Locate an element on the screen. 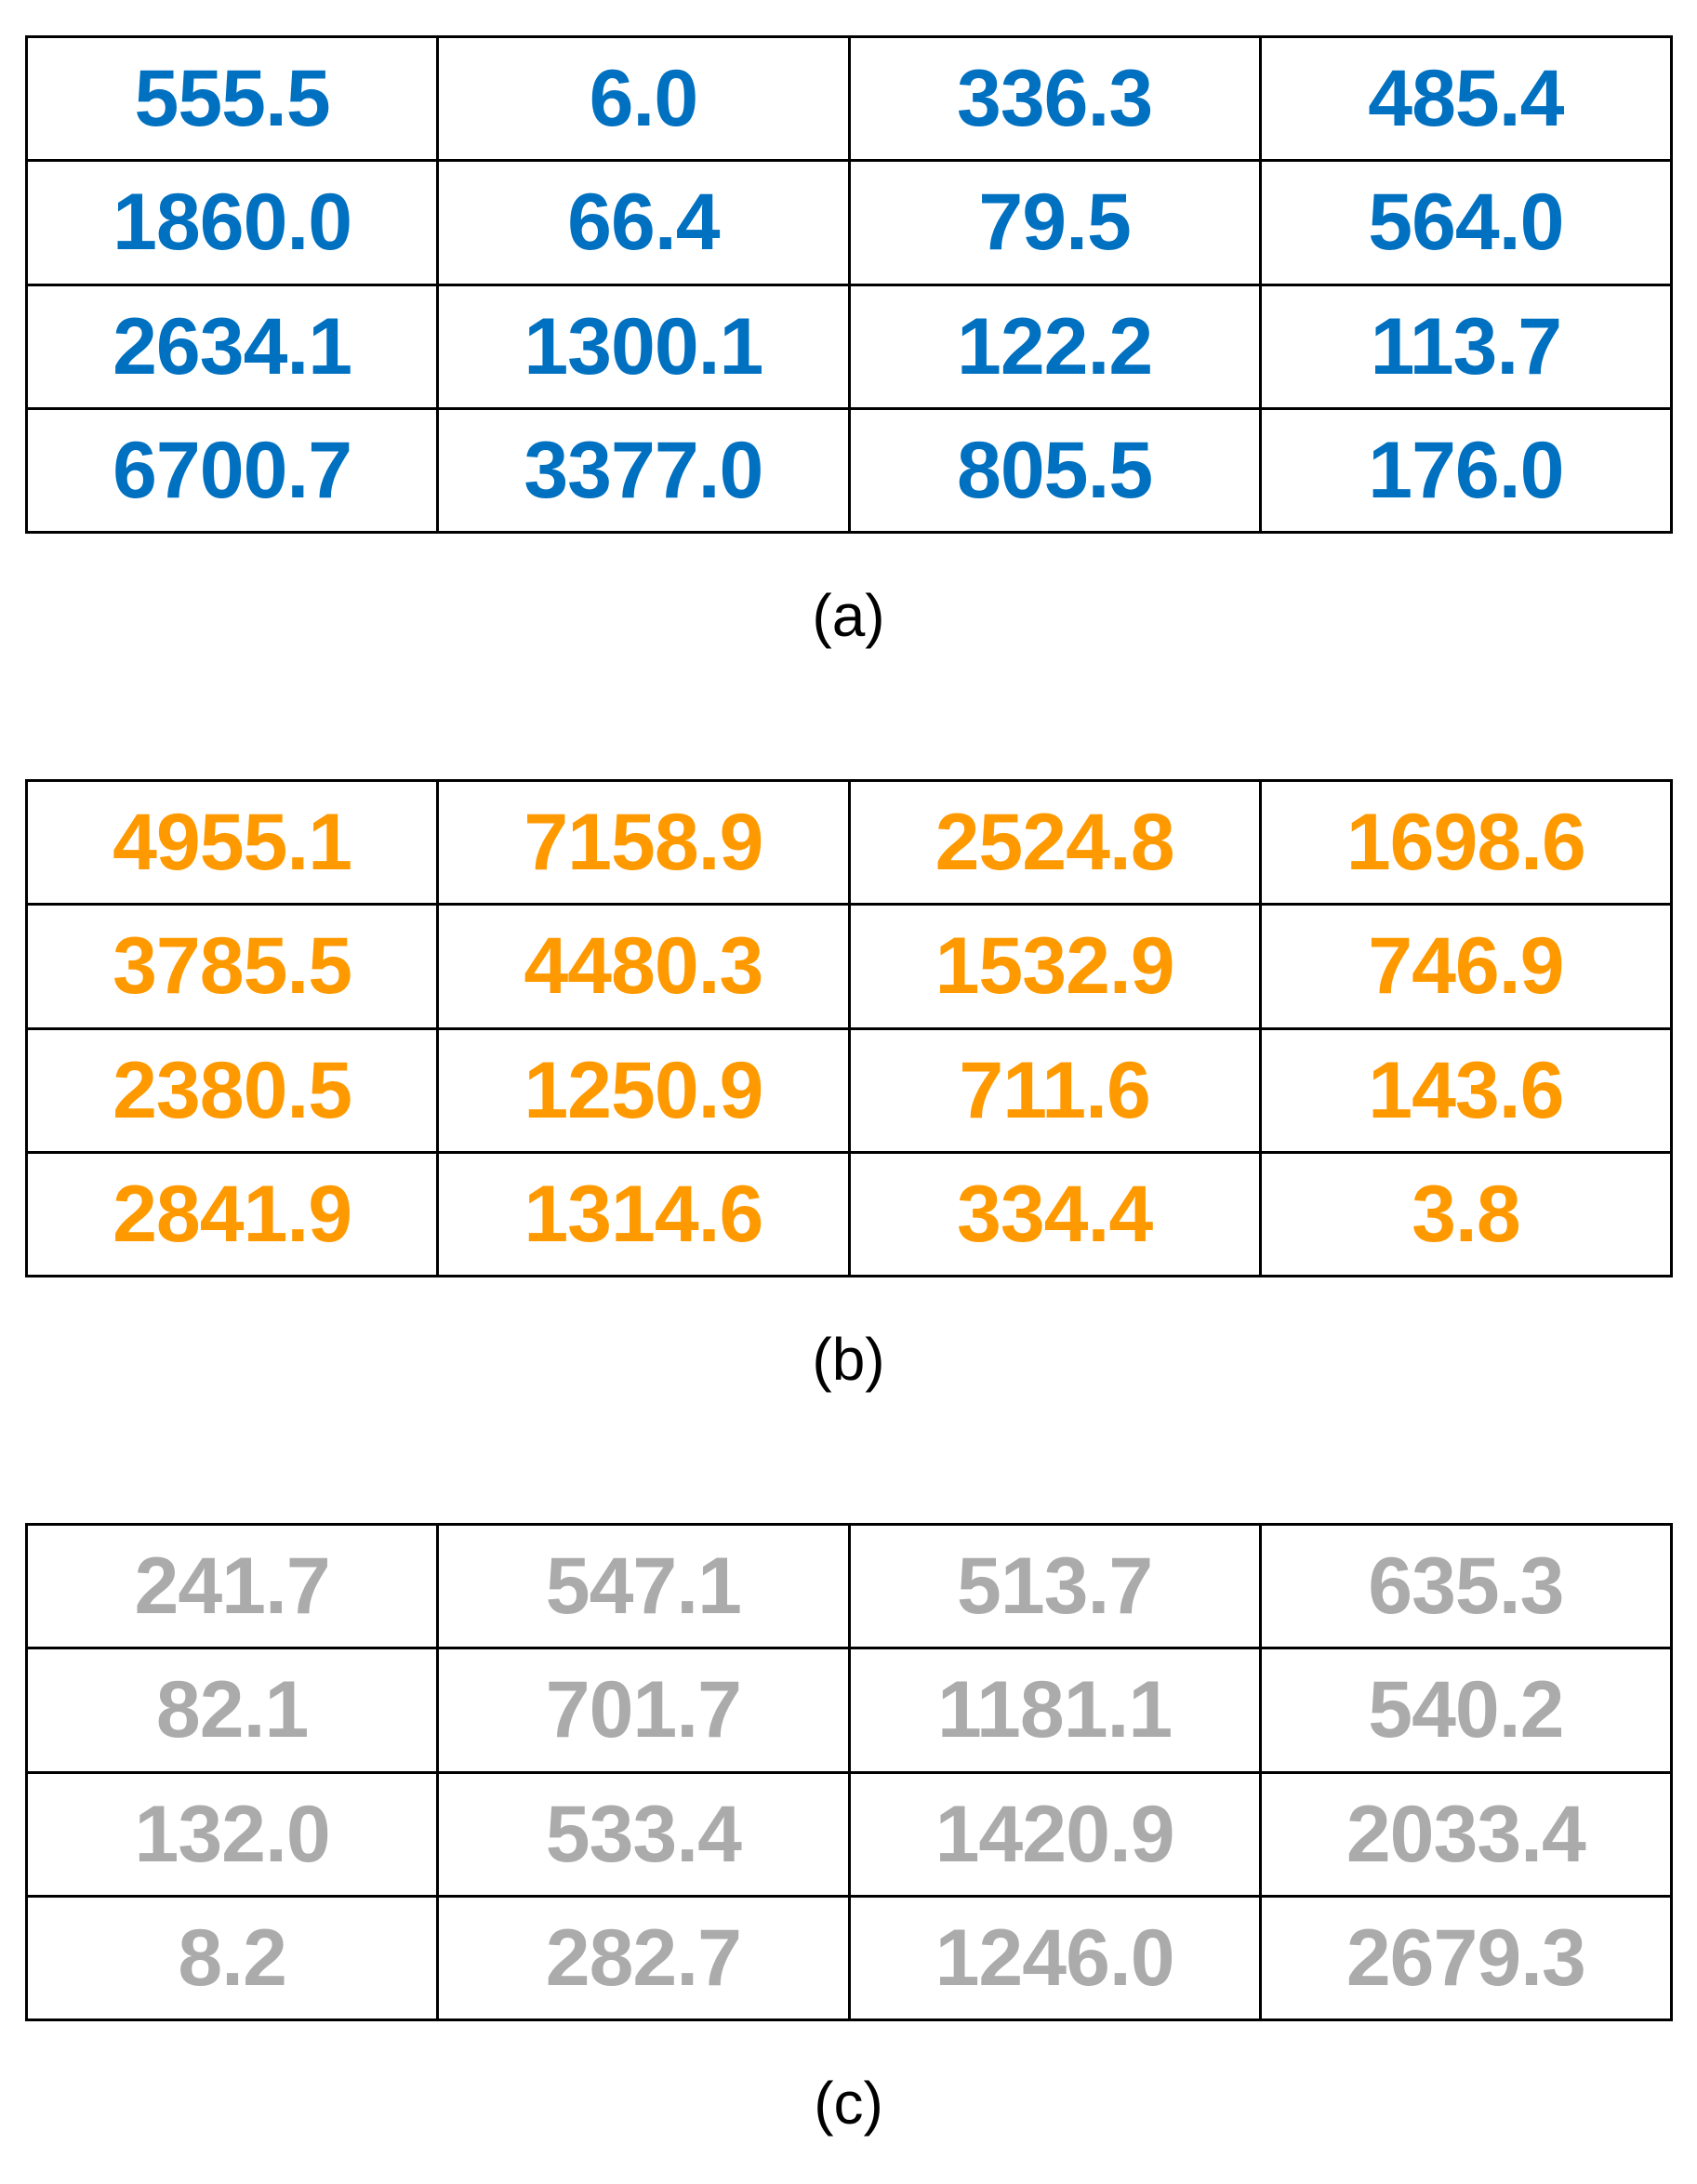  table-row: 132.0 533.4 1420.9 2033.4 is located at coordinates (849, 1834).